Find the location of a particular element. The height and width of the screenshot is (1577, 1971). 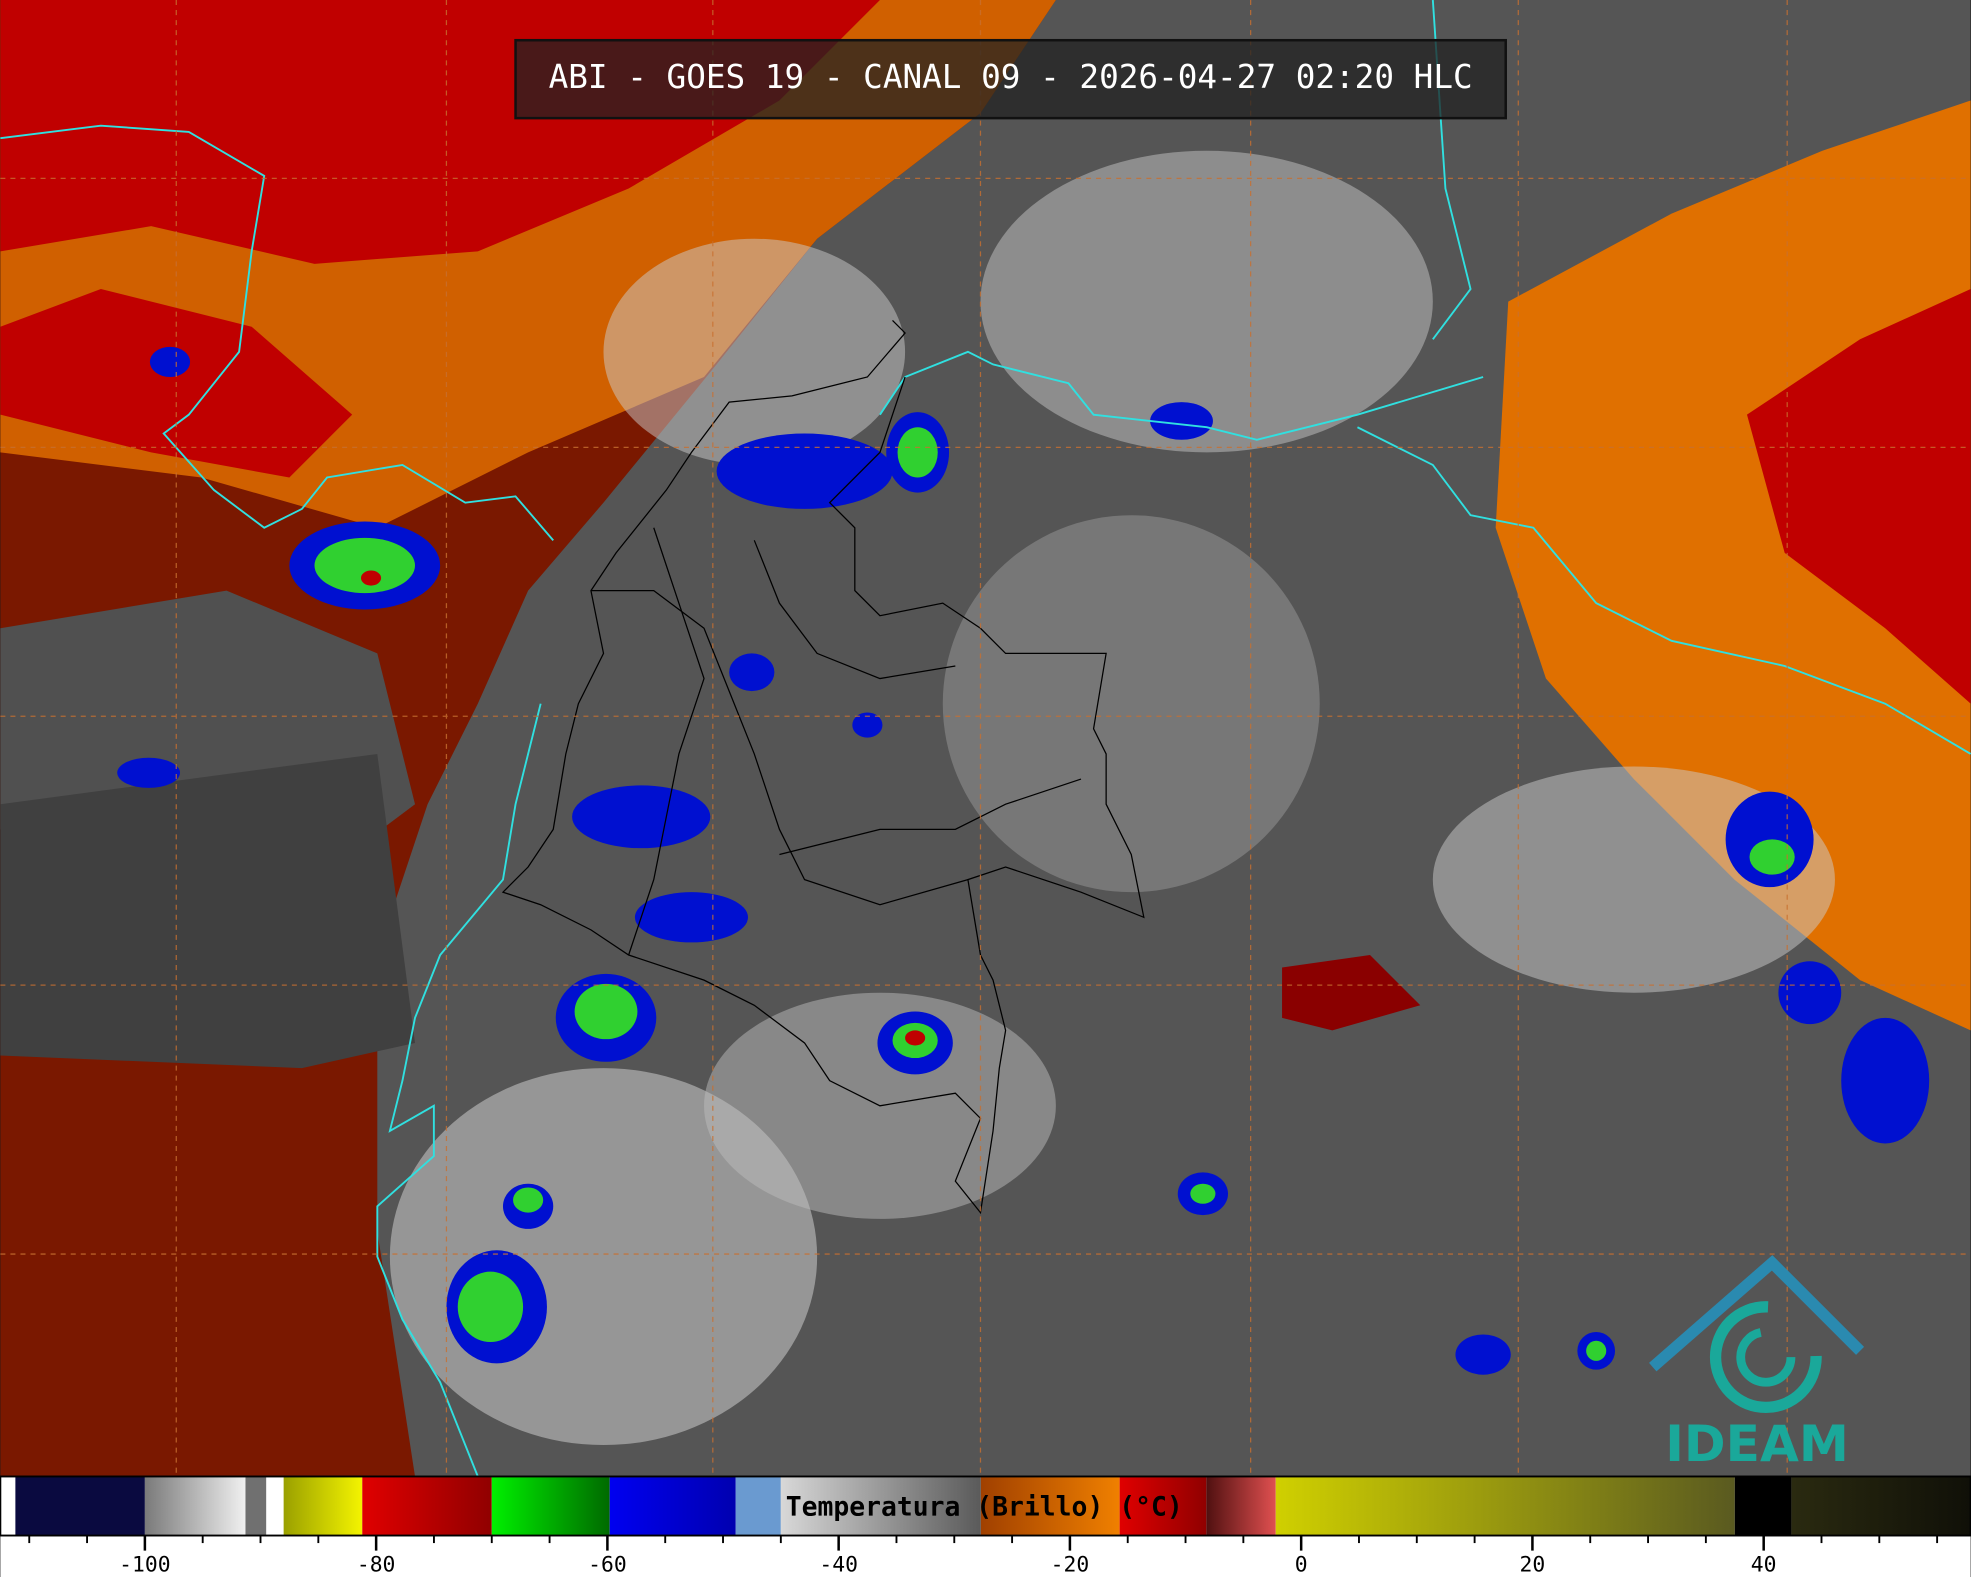

tick-label: -60 is located at coordinates (607, 1565).